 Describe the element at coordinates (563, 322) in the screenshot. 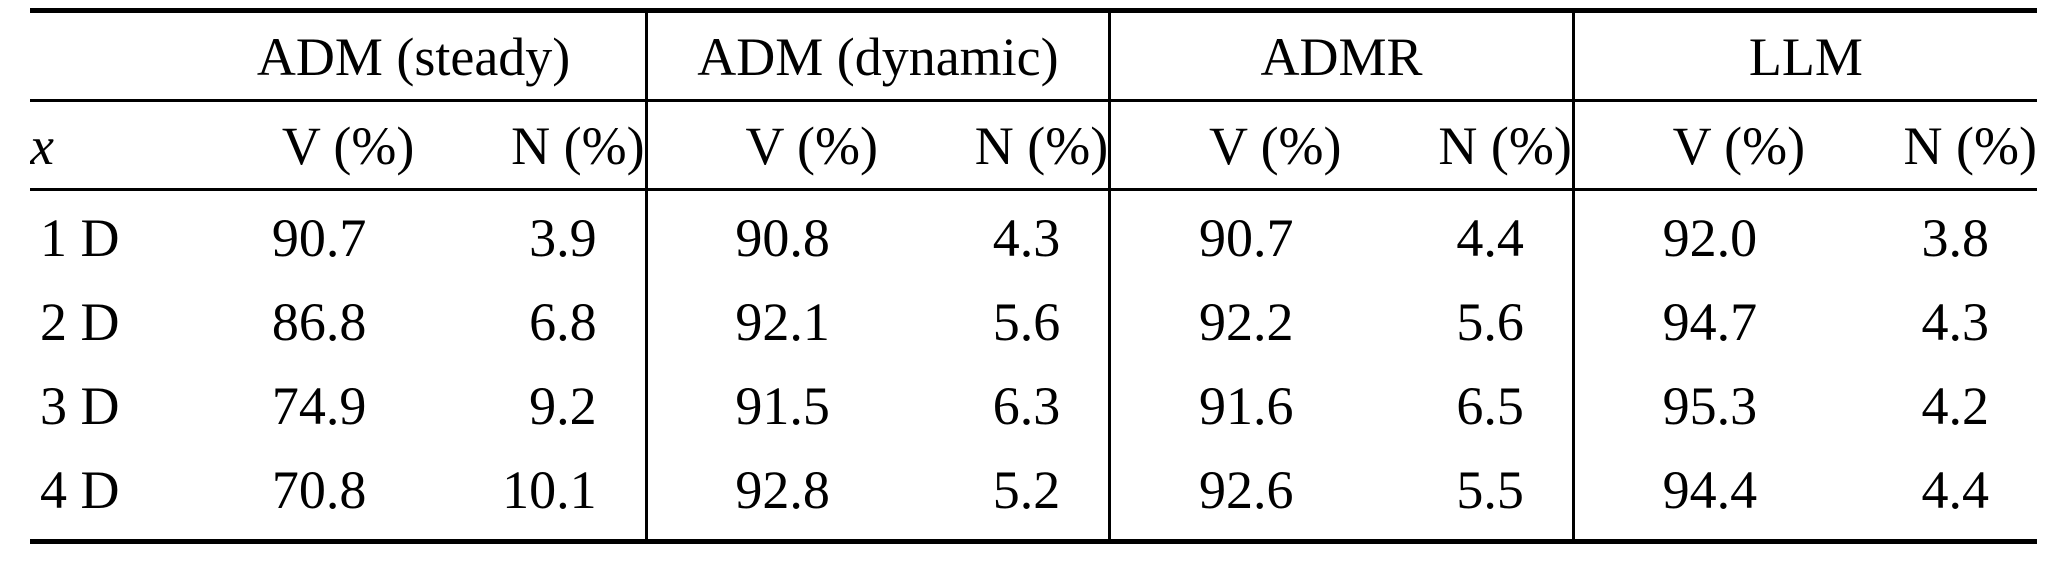

I see `value-cell: 6.8` at that location.